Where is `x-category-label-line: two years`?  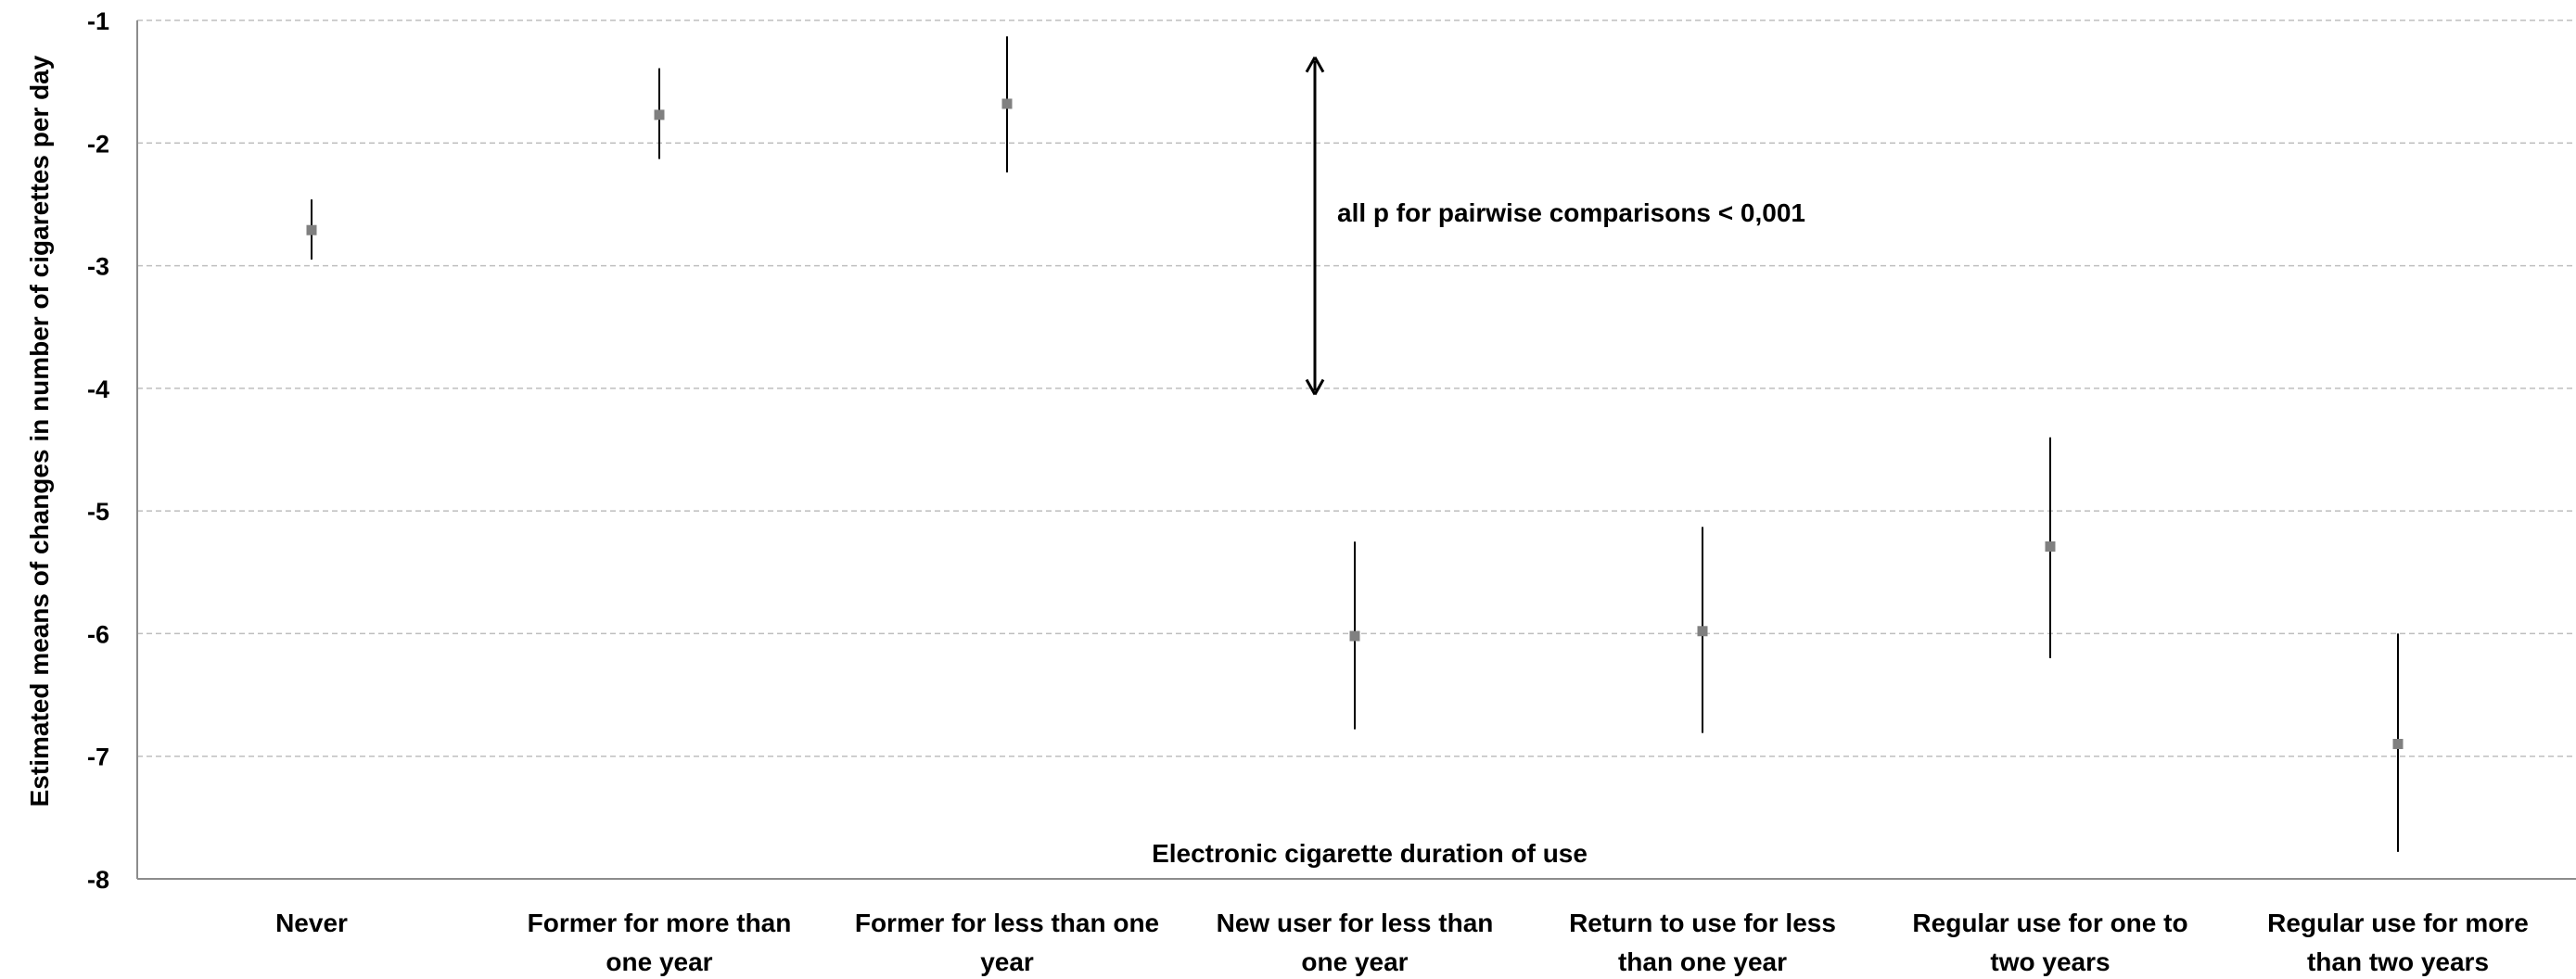 x-category-label-line: two years is located at coordinates (2050, 961).